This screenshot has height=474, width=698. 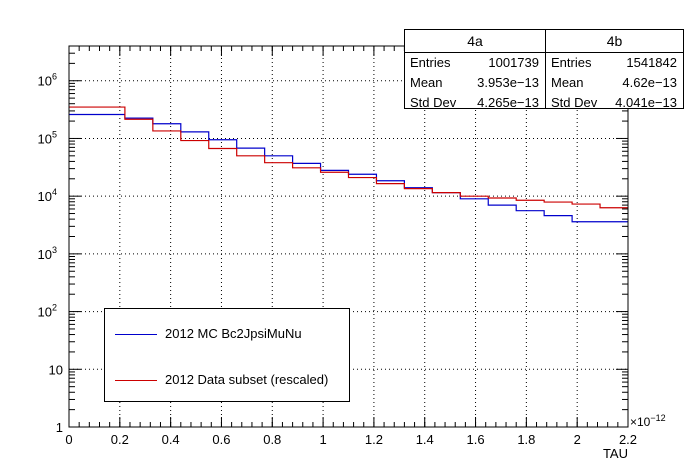 I want to click on legend-label-mc: 2012 MC Bc2JpsiMuNu, so click(x=233, y=333).